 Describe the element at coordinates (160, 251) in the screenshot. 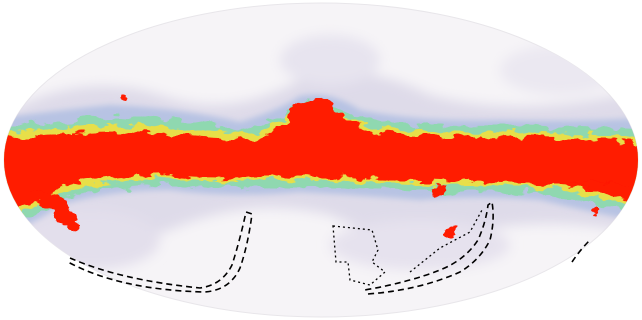

I see `footprint-left` at that location.